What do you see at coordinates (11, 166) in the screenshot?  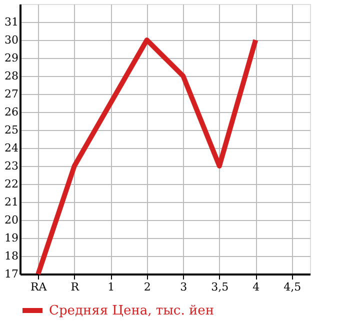 I see `y-tick-label: 23` at bounding box center [11, 166].